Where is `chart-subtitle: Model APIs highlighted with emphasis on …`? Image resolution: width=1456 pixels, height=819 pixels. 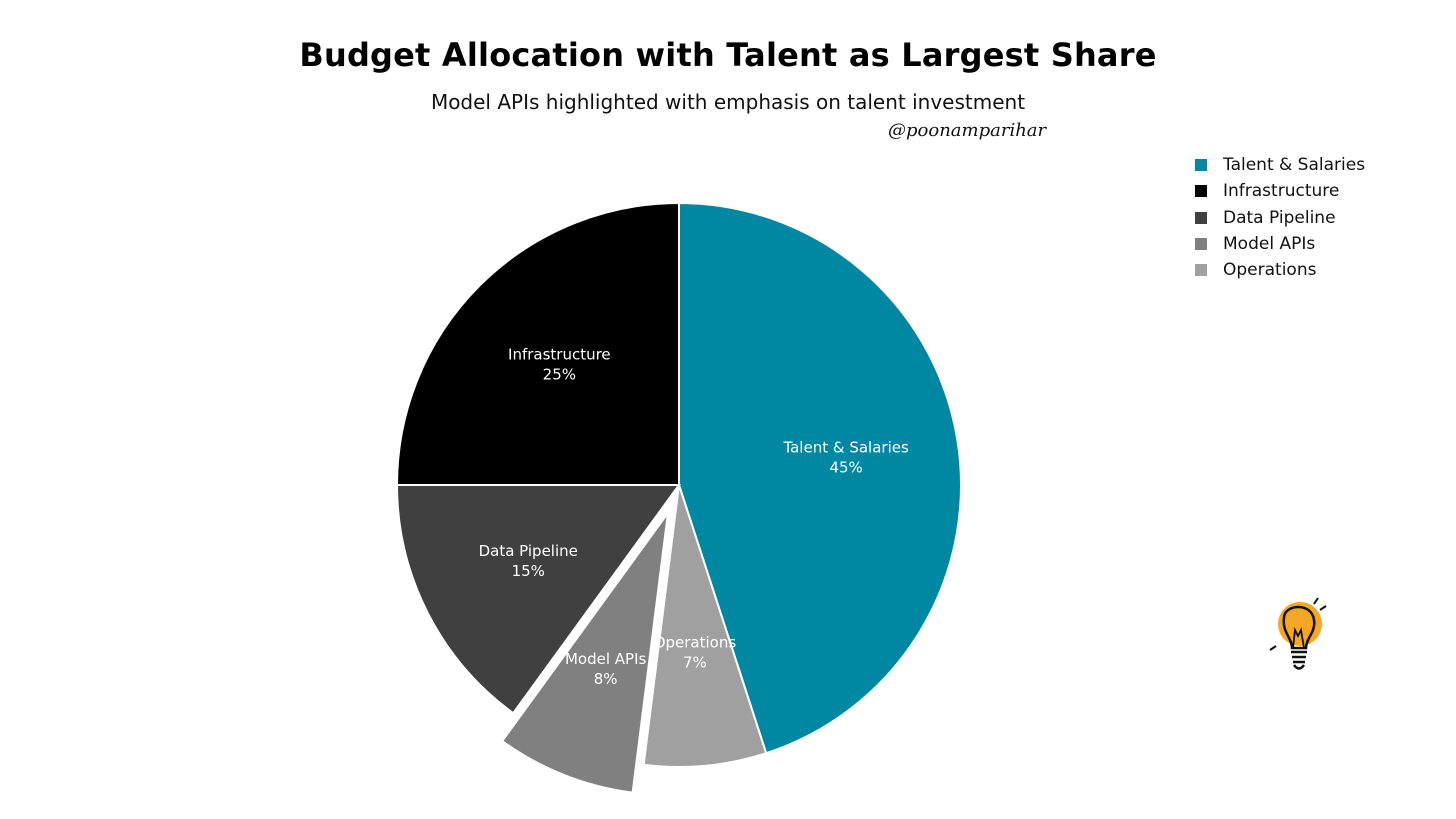 chart-subtitle: Model APIs highlighted with emphasis on … is located at coordinates (728, 102).